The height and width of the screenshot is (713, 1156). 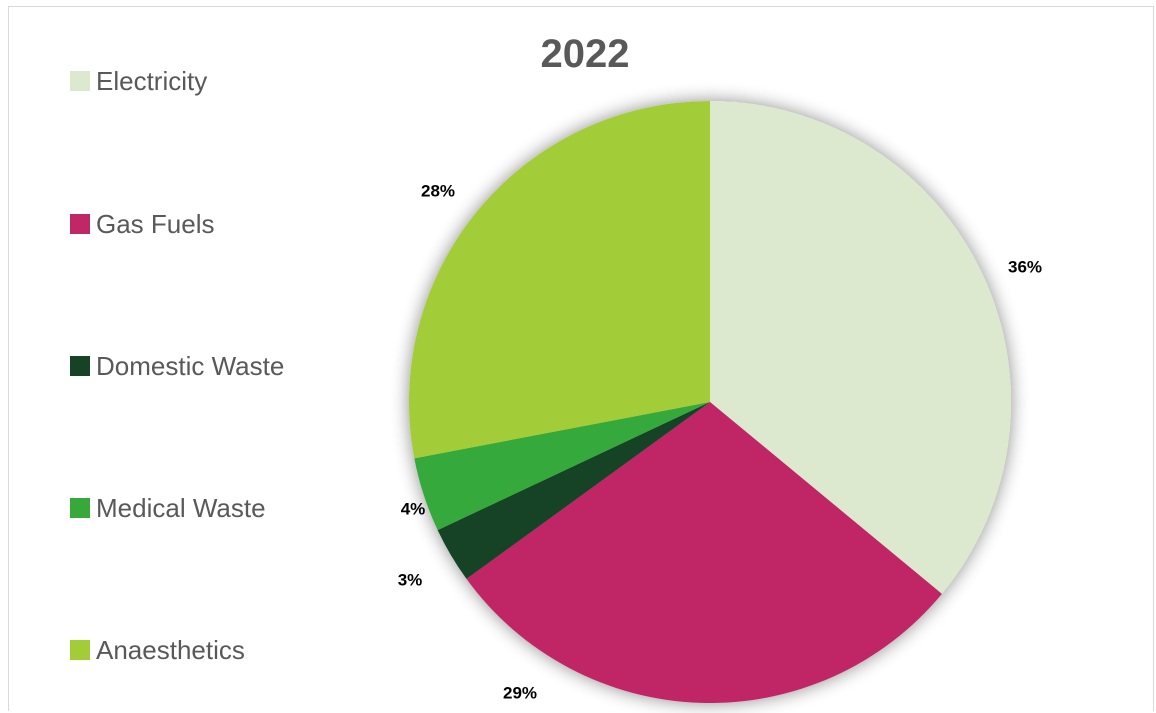 I want to click on legend-label-gas-fuels: Gas Fuels, so click(x=155, y=224).